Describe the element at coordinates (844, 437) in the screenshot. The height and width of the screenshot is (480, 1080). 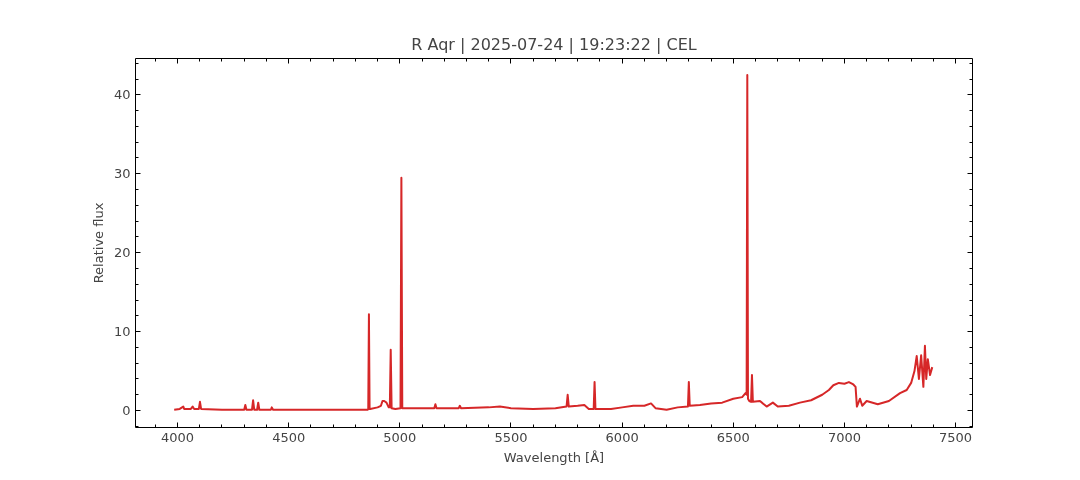
I see `x-tick-label: 7000` at that location.